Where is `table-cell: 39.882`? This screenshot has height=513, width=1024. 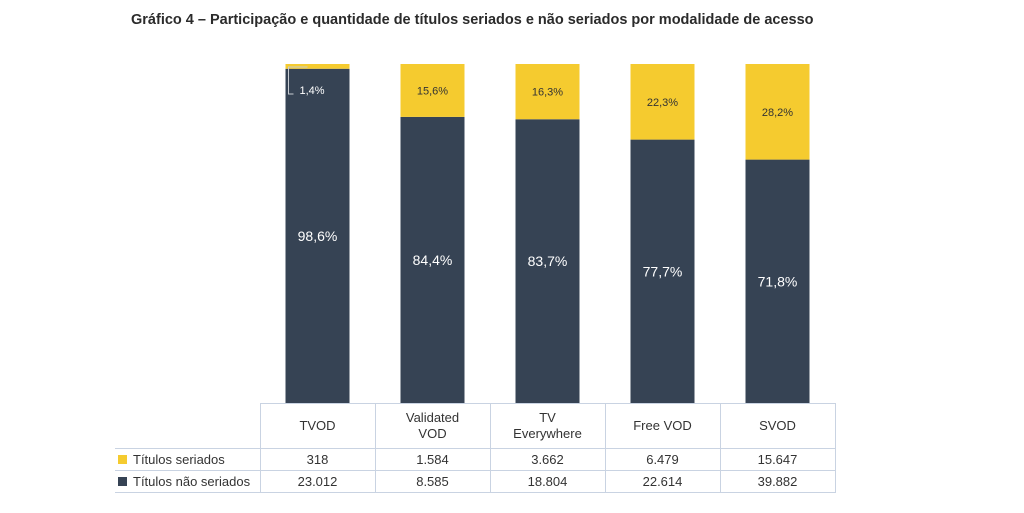 table-cell: 39.882 is located at coordinates (777, 481).